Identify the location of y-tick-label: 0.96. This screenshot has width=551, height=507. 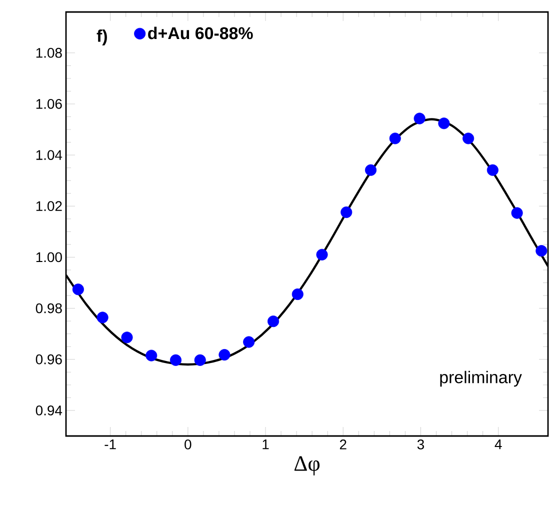
(49, 359).